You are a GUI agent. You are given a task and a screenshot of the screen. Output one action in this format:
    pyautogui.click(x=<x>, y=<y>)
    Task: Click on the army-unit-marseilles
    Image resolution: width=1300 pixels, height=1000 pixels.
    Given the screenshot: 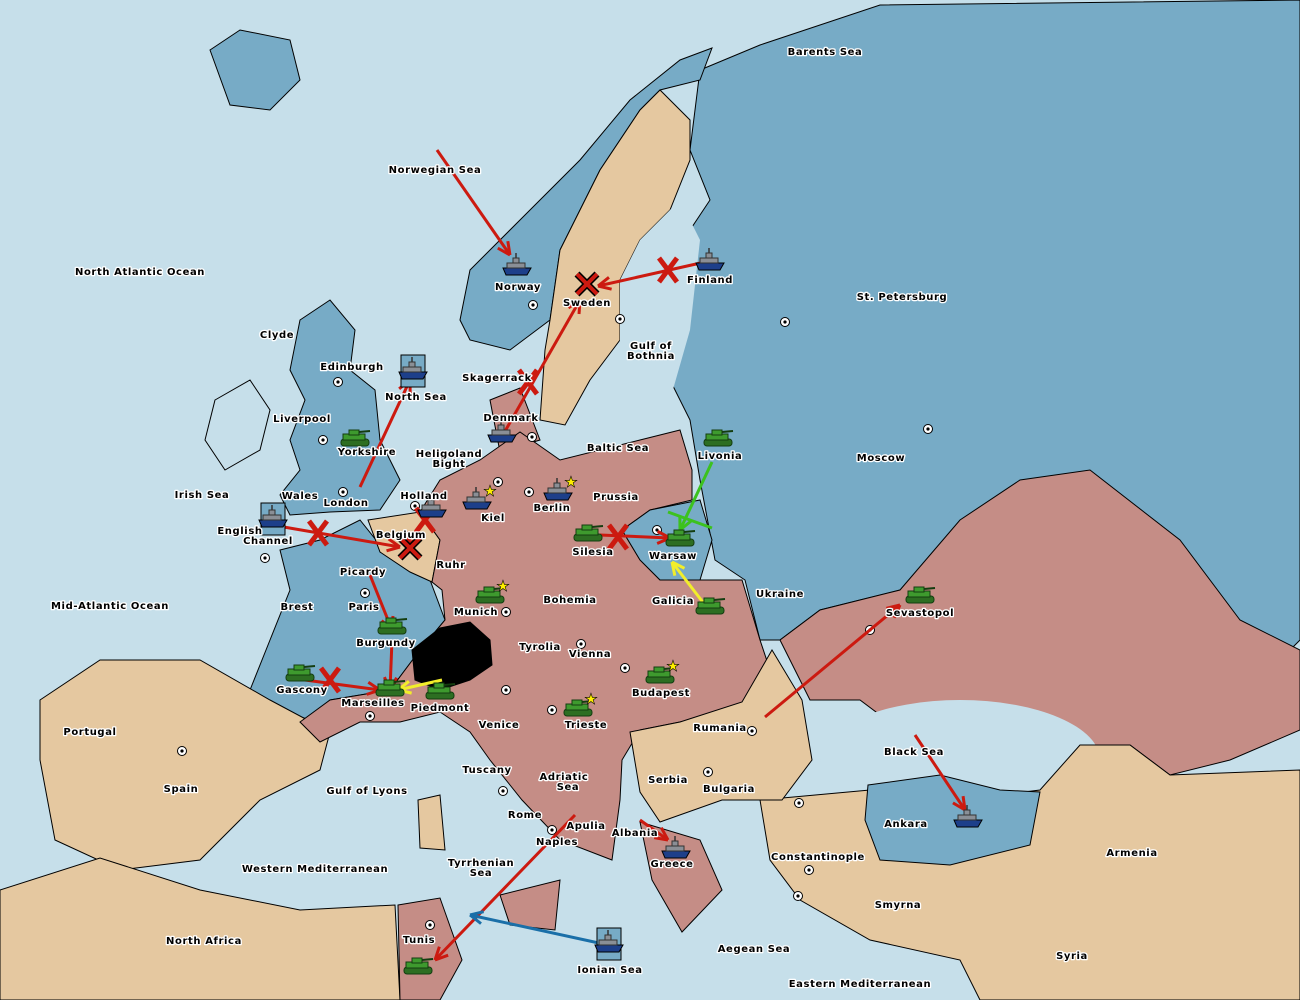 What is the action you would take?
    pyautogui.click(x=390, y=688)
    